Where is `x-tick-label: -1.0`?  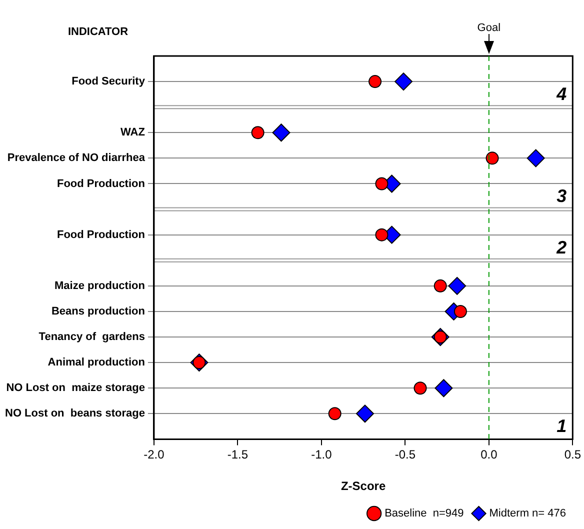 x-tick-label: -1.0 is located at coordinates (321, 455).